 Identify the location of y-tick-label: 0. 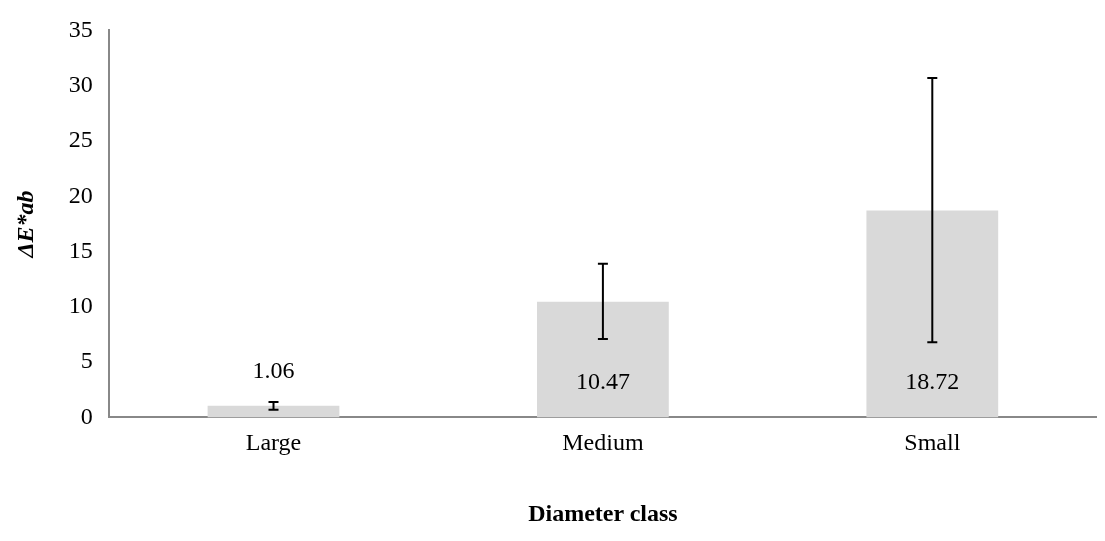
(86, 415).